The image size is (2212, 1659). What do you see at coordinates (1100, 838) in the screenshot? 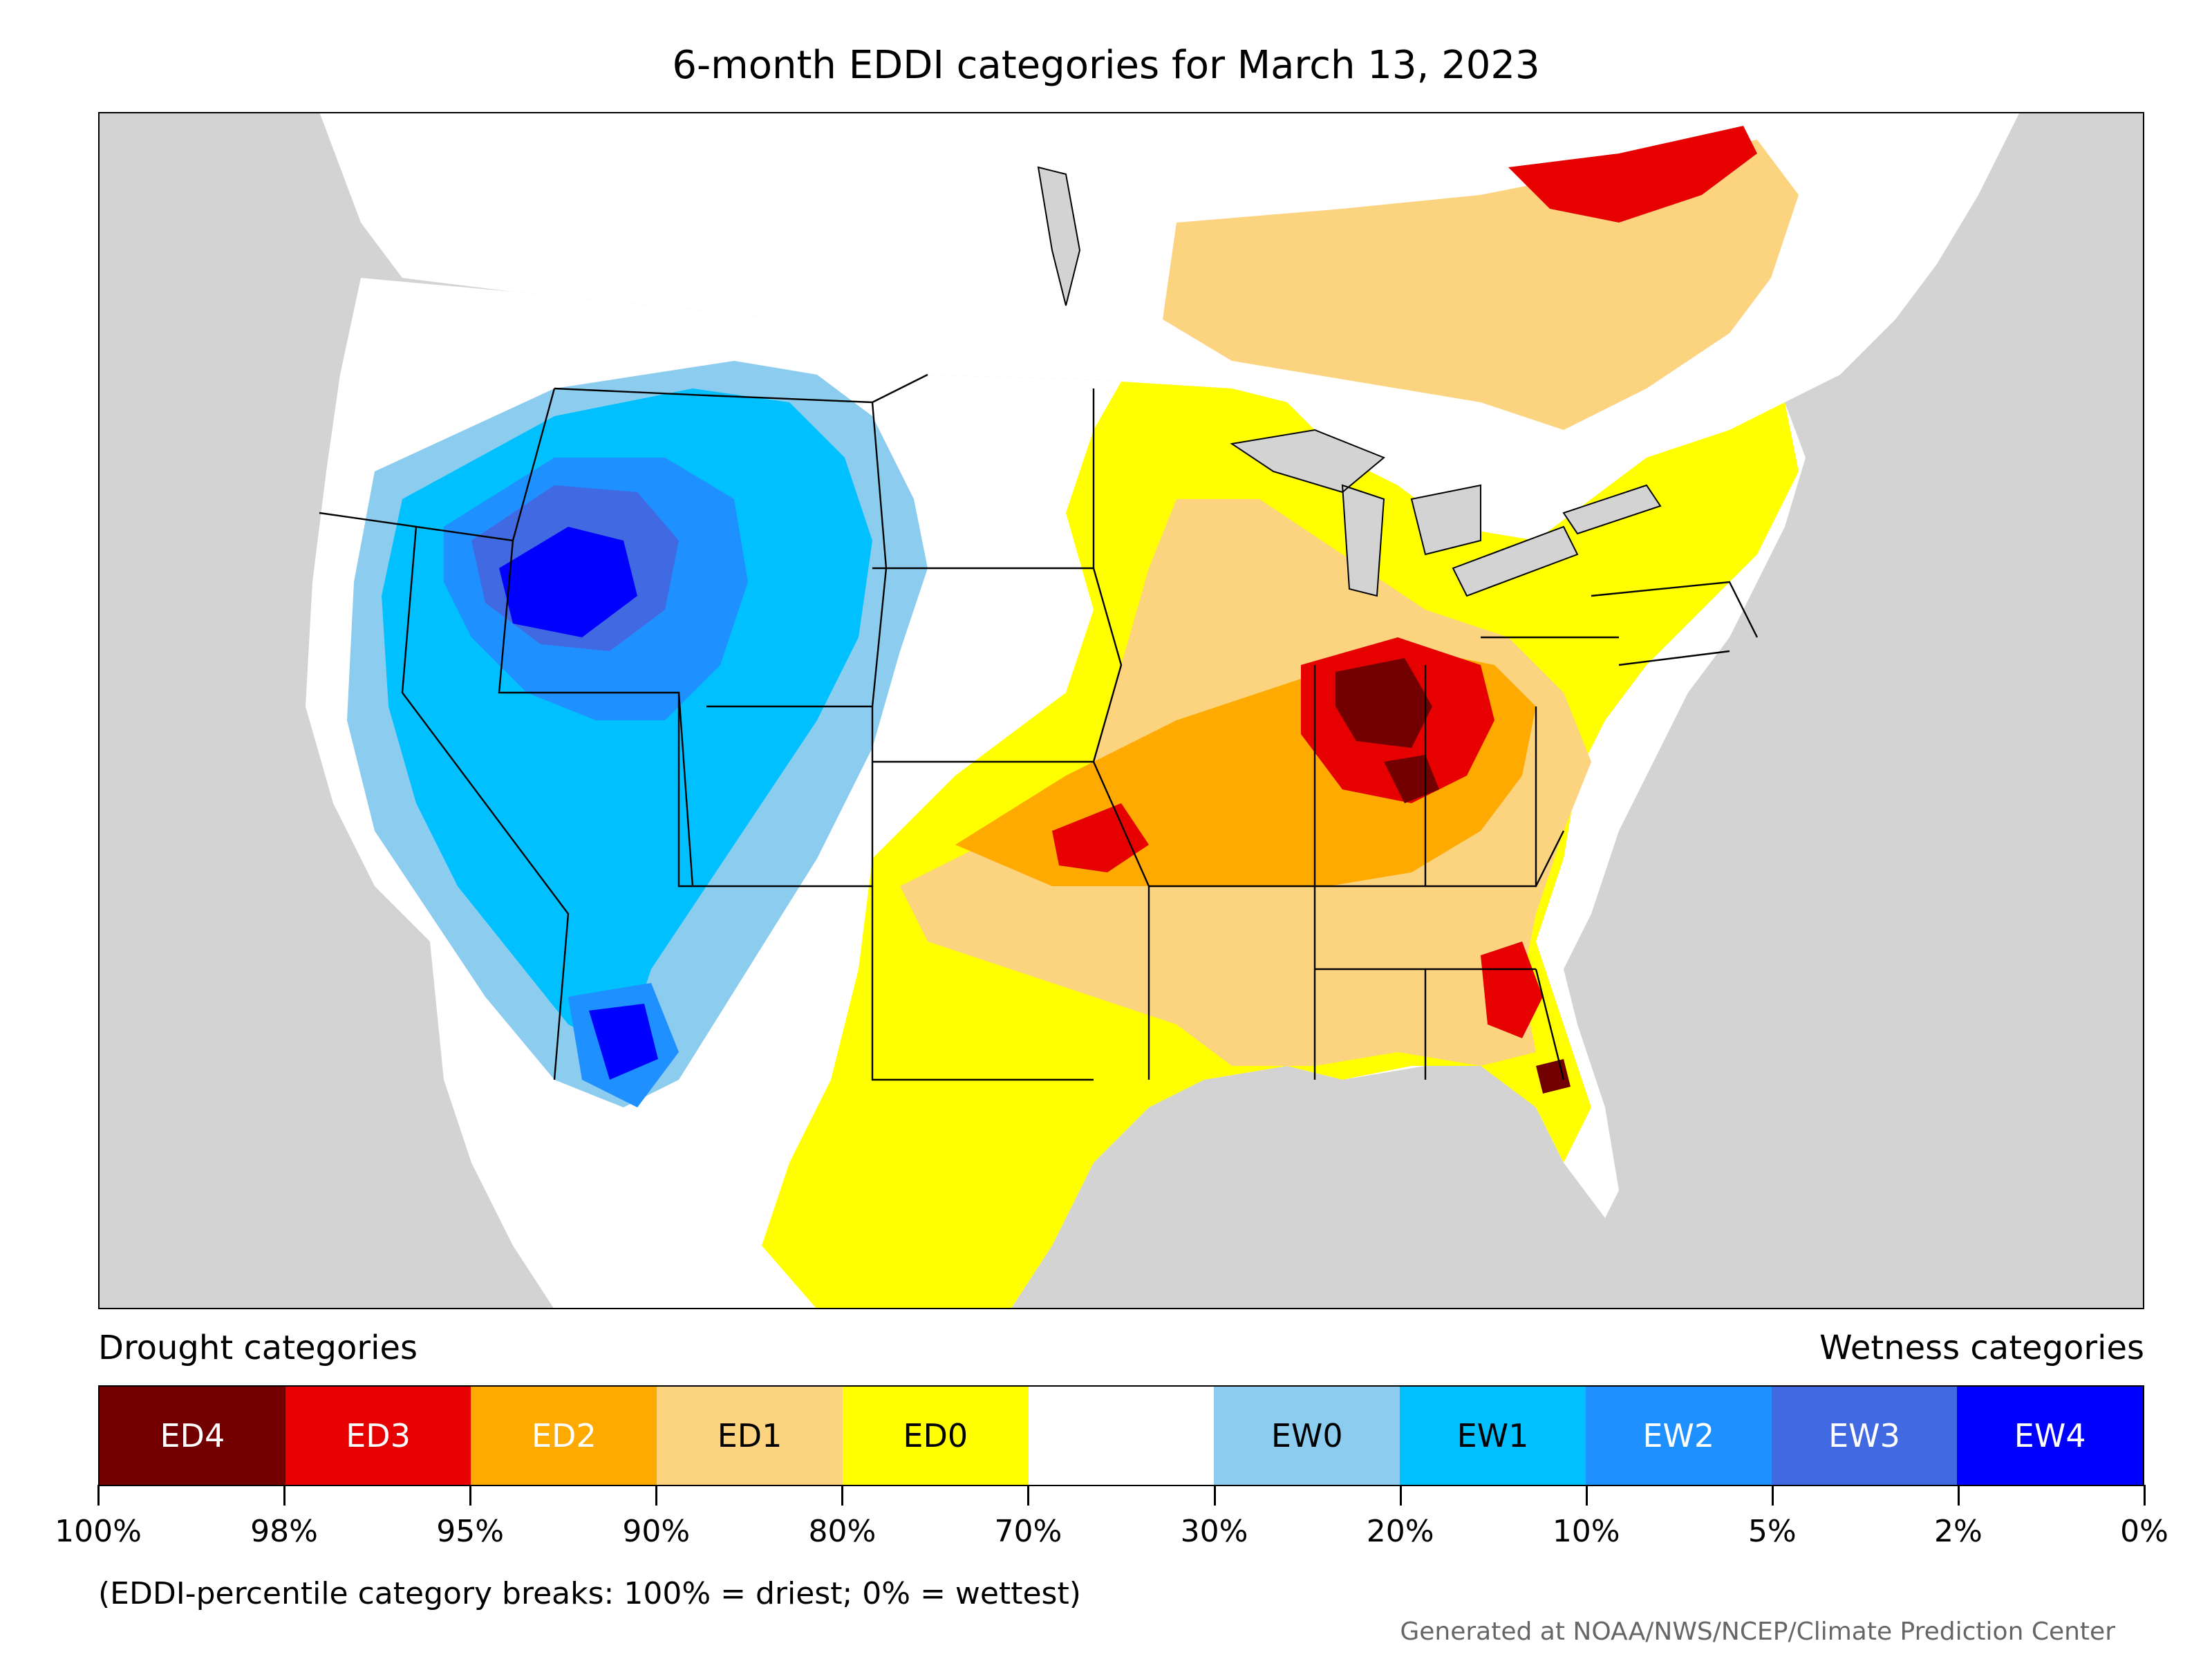
I see `drought-area-ed3` at bounding box center [1100, 838].